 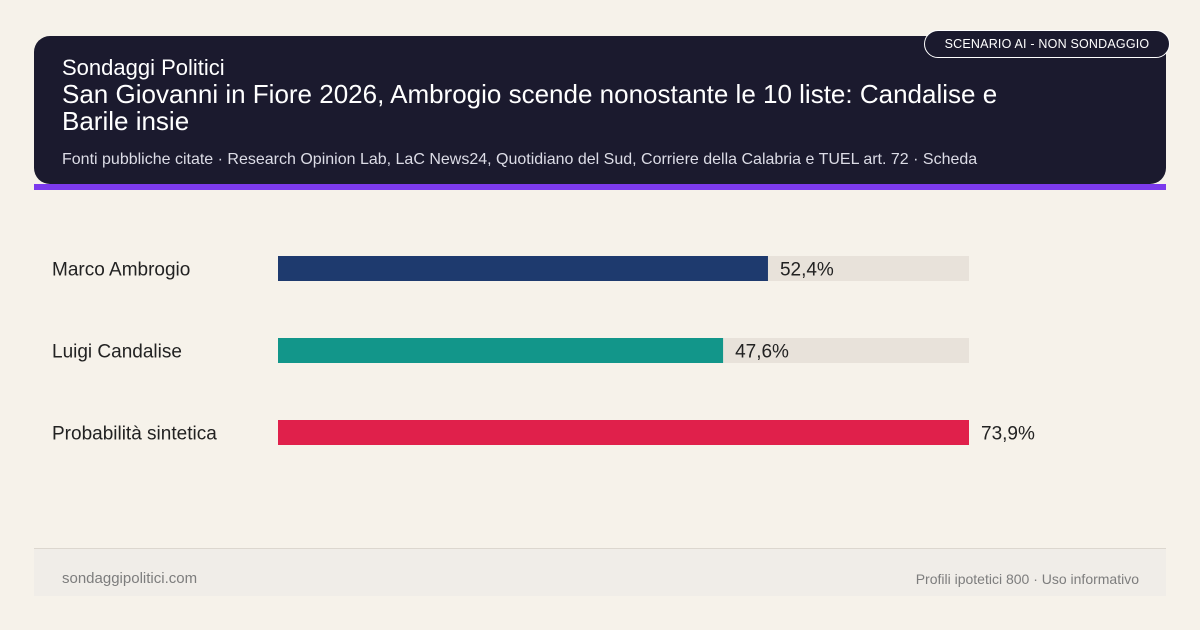 I want to click on value-label: 47,6%, so click(x=762, y=352).